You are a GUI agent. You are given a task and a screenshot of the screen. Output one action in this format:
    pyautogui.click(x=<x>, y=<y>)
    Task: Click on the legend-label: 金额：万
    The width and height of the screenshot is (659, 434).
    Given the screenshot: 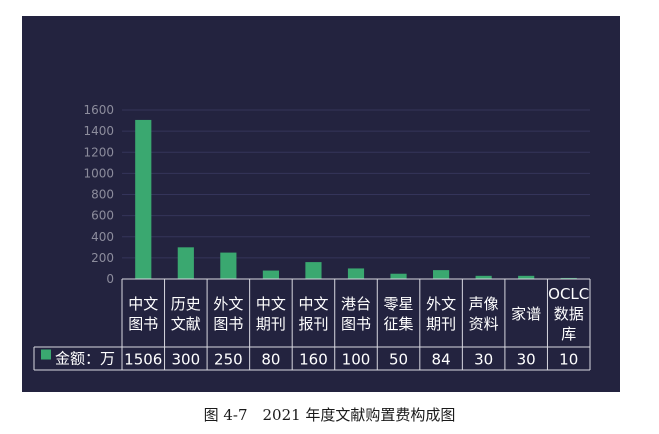 What is the action you would take?
    pyautogui.click(x=85, y=359)
    